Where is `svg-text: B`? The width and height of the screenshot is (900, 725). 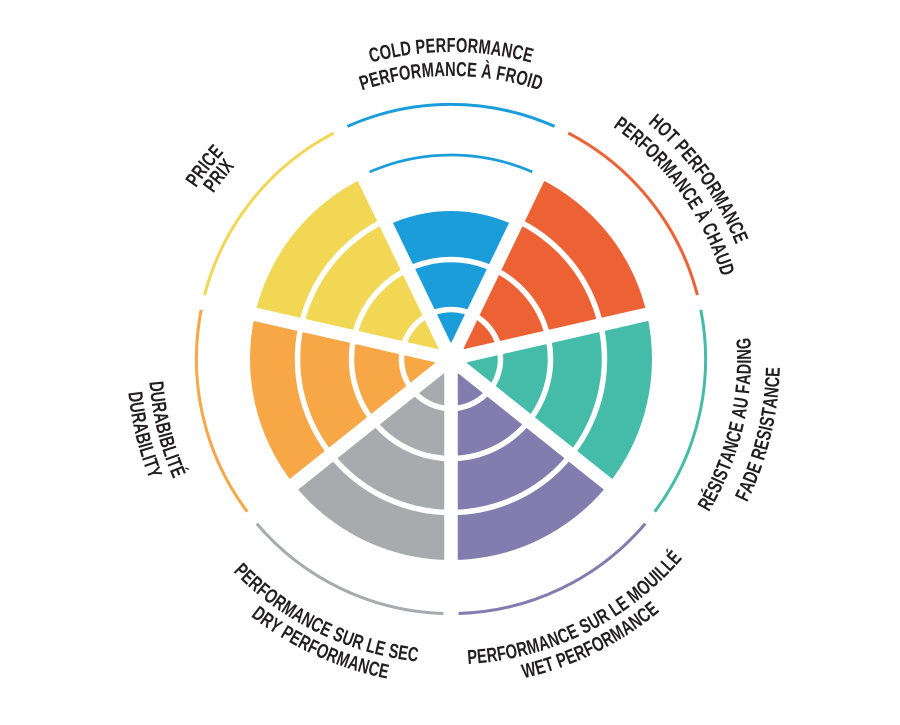
svg-text: B is located at coordinates (163, 428).